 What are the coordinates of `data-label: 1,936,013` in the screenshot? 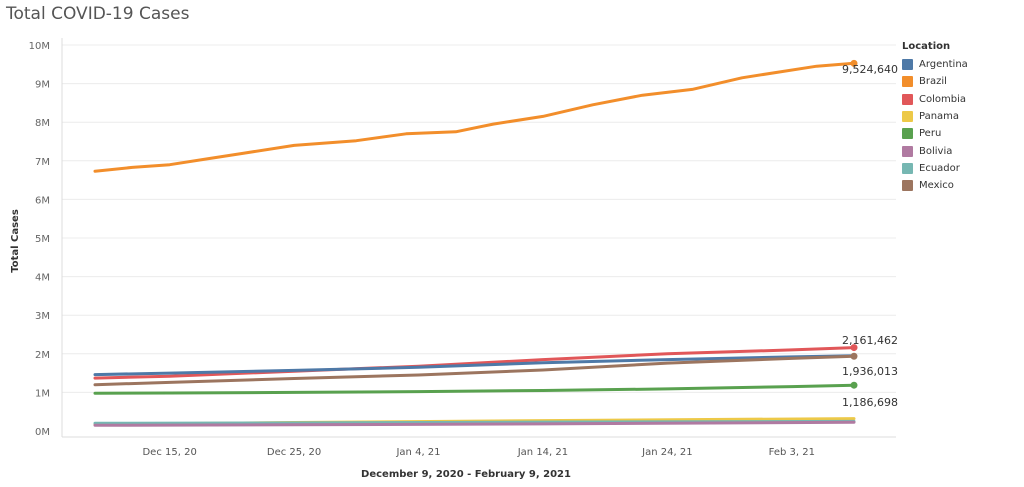 It's located at (870, 371).